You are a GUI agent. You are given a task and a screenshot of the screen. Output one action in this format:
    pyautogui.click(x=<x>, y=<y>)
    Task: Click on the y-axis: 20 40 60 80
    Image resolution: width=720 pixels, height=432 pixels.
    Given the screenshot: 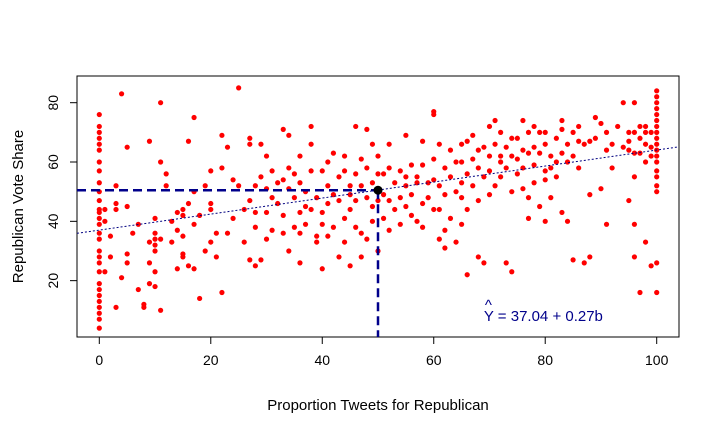 What is the action you would take?
    pyautogui.click(x=61, y=191)
    